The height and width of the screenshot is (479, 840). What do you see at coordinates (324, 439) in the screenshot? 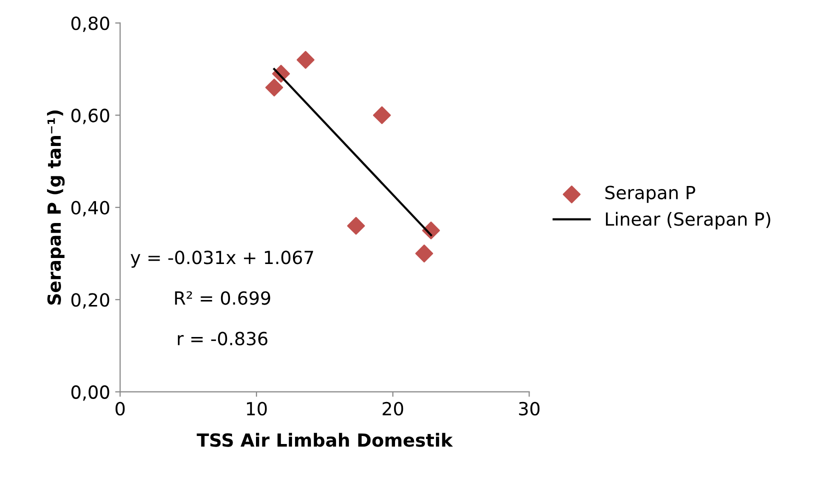
I see `x-axis-title: TSS Air Limbah Domestik` at bounding box center [324, 439].